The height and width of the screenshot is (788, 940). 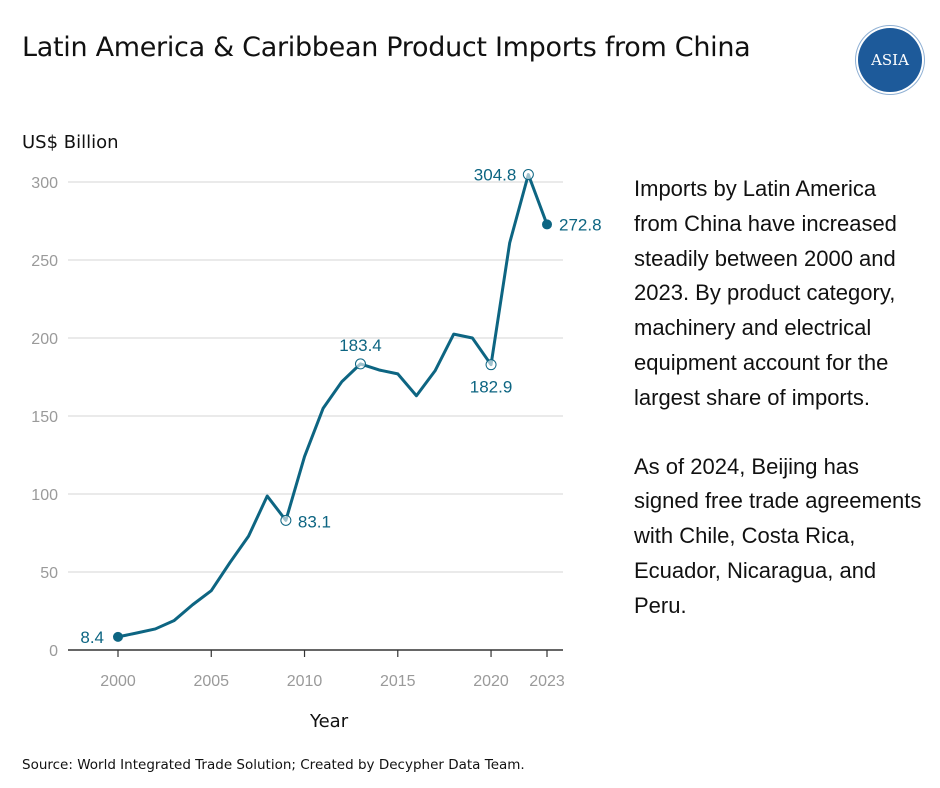 What do you see at coordinates (118, 681) in the screenshot?
I see `x-tick-label: 2000` at bounding box center [118, 681].